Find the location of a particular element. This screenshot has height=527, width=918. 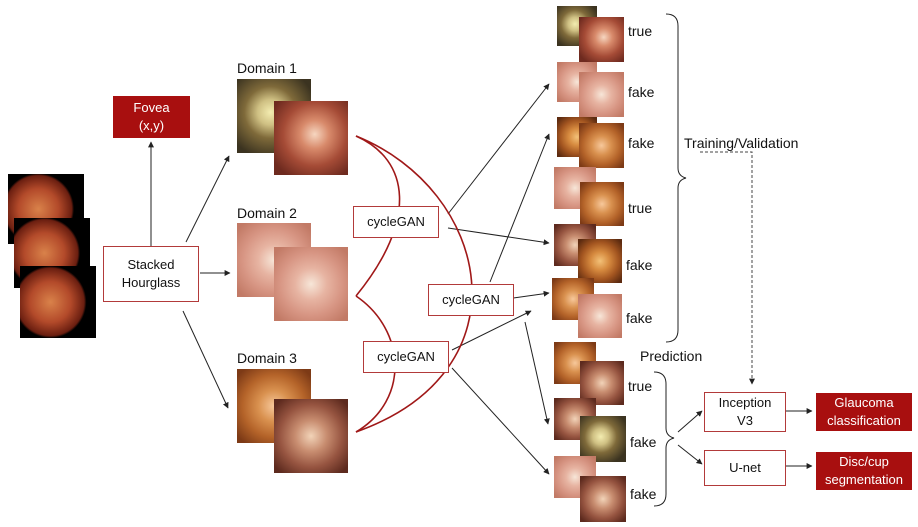

pair2-image-front is located at coordinates (601, 94).